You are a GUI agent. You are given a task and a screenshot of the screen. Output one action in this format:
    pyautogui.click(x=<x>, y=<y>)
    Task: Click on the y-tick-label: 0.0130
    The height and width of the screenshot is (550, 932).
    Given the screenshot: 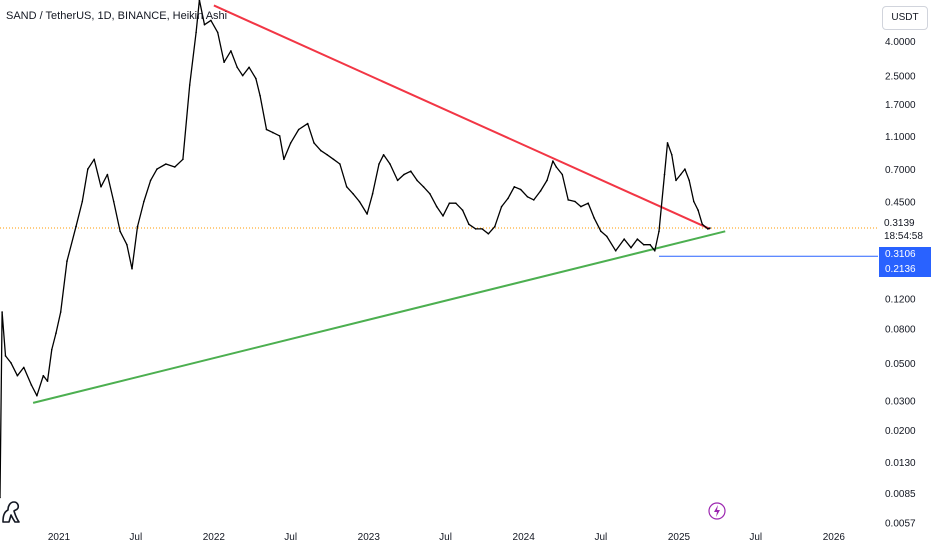 What is the action you would take?
    pyautogui.click(x=900, y=463)
    